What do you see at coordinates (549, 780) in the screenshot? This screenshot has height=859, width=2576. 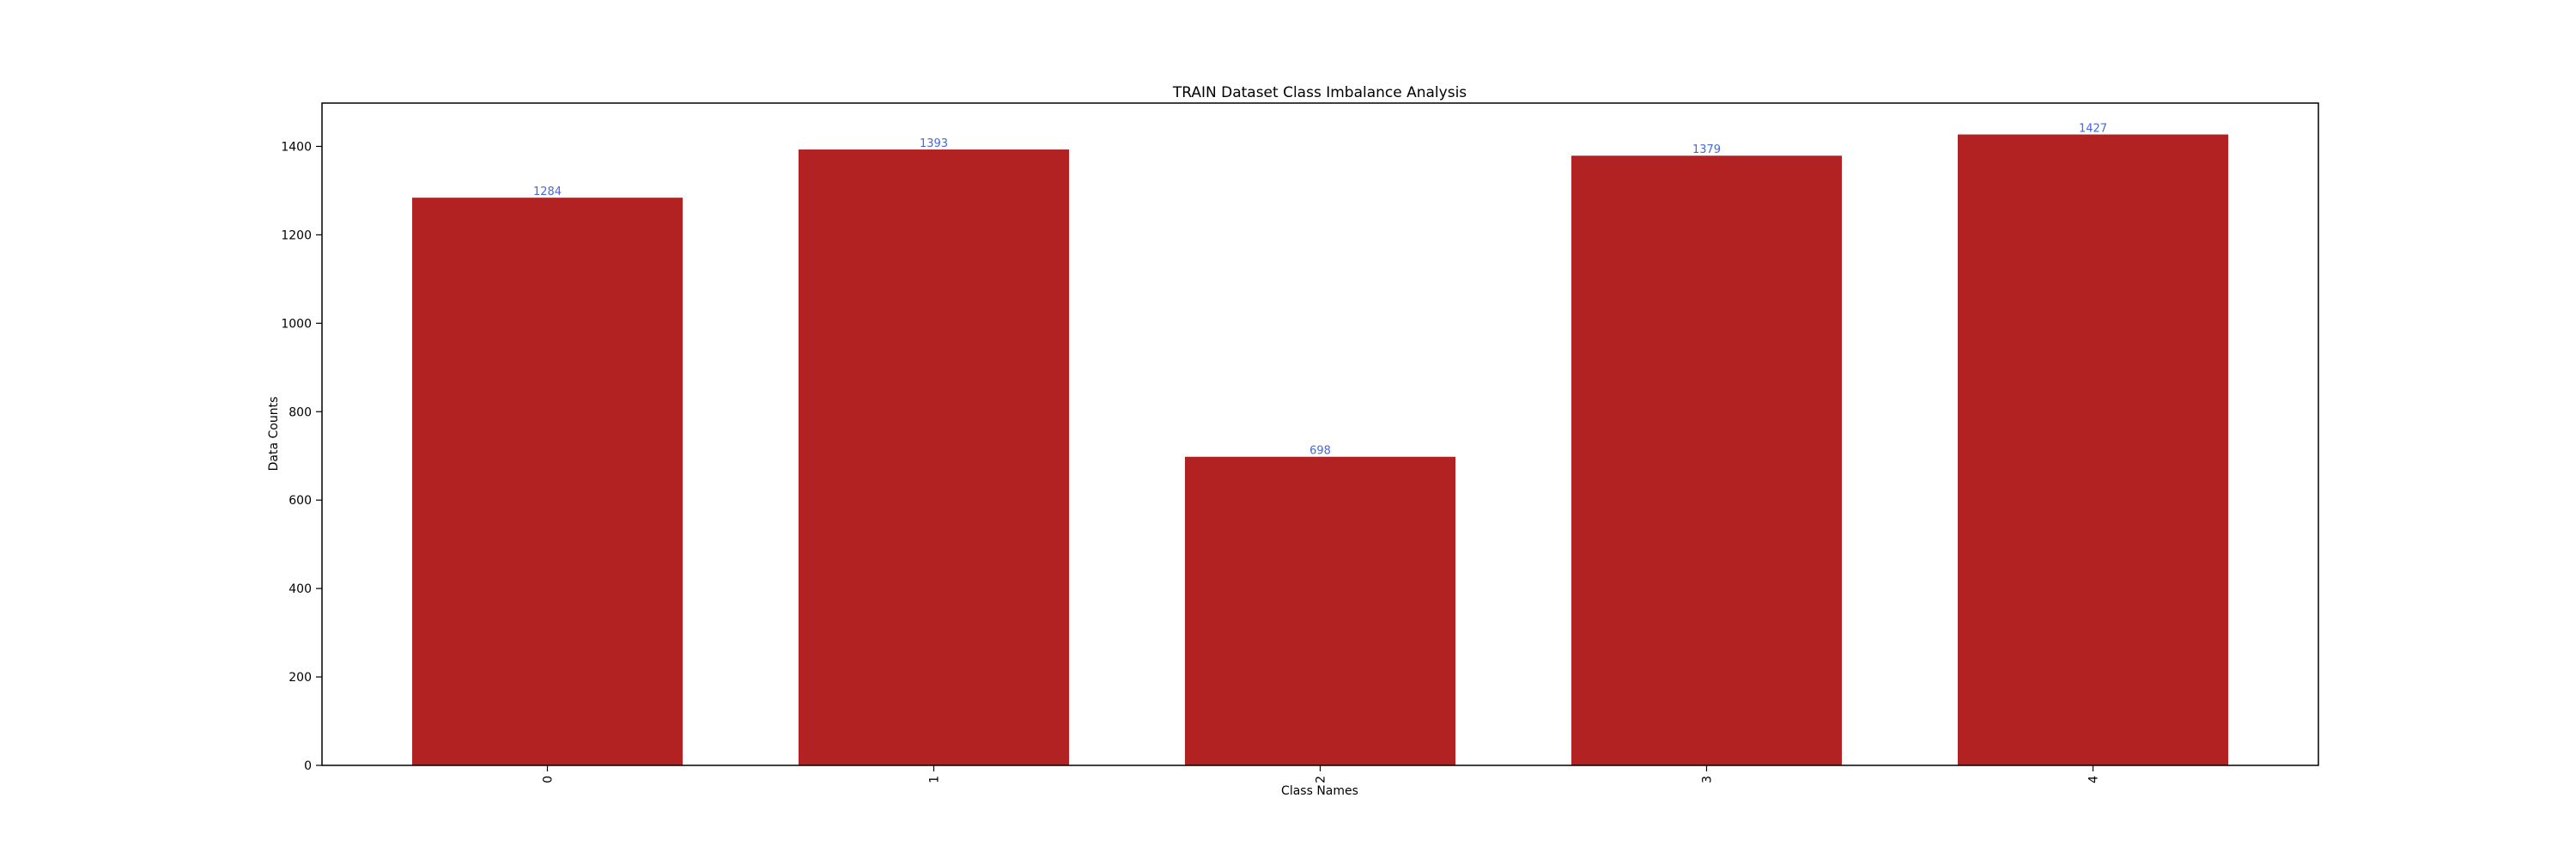 I see `x-tick-label: 0` at bounding box center [549, 780].